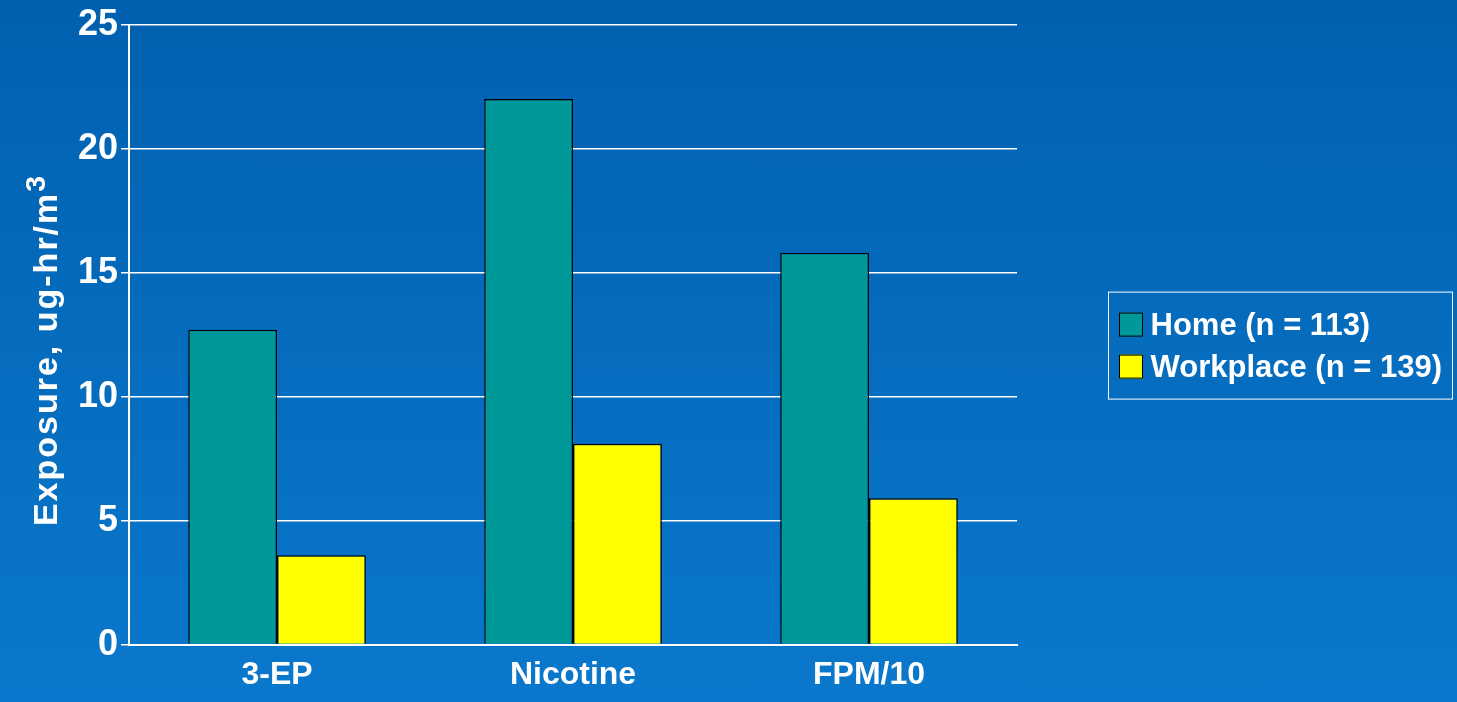 The image size is (1457, 702). What do you see at coordinates (573, 672) in the screenshot?
I see `x-tick-label: Nicotine` at bounding box center [573, 672].